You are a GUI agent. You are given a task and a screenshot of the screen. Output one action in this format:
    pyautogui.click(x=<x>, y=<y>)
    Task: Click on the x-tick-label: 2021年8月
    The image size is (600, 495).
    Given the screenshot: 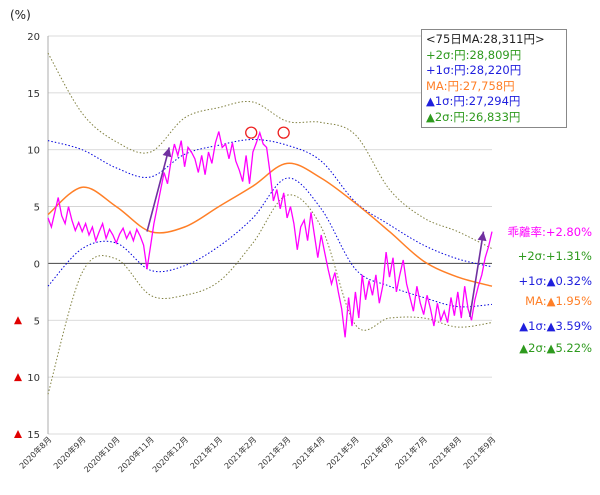 What is the action you would take?
    pyautogui.click(x=445, y=452)
    